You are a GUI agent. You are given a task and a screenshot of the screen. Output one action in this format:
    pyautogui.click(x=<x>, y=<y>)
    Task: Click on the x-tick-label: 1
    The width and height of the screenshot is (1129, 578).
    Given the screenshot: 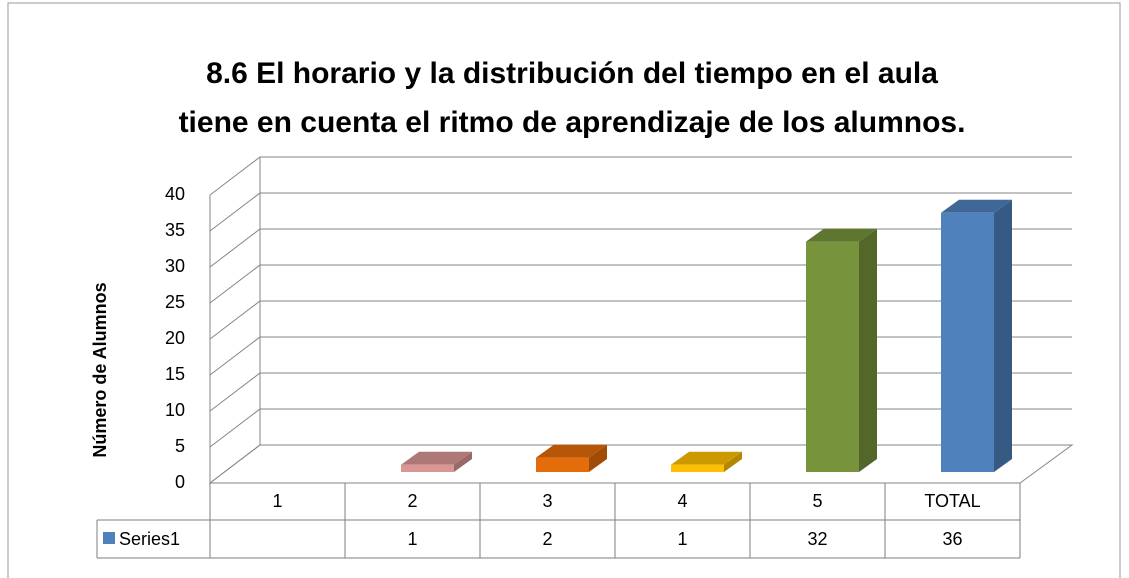 What is the action you would take?
    pyautogui.click(x=277, y=501)
    